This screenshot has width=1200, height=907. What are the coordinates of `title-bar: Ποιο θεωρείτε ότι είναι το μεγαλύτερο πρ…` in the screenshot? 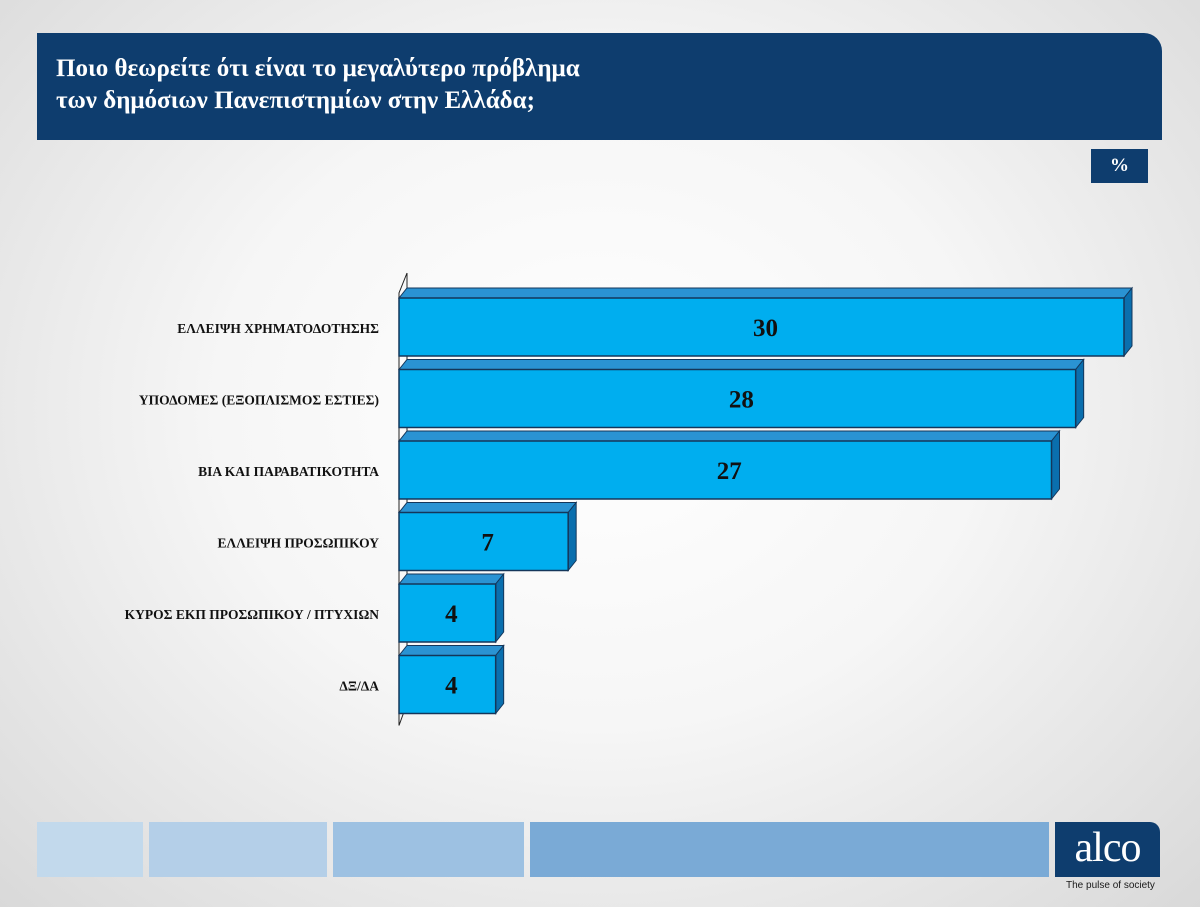 It's located at (599, 86).